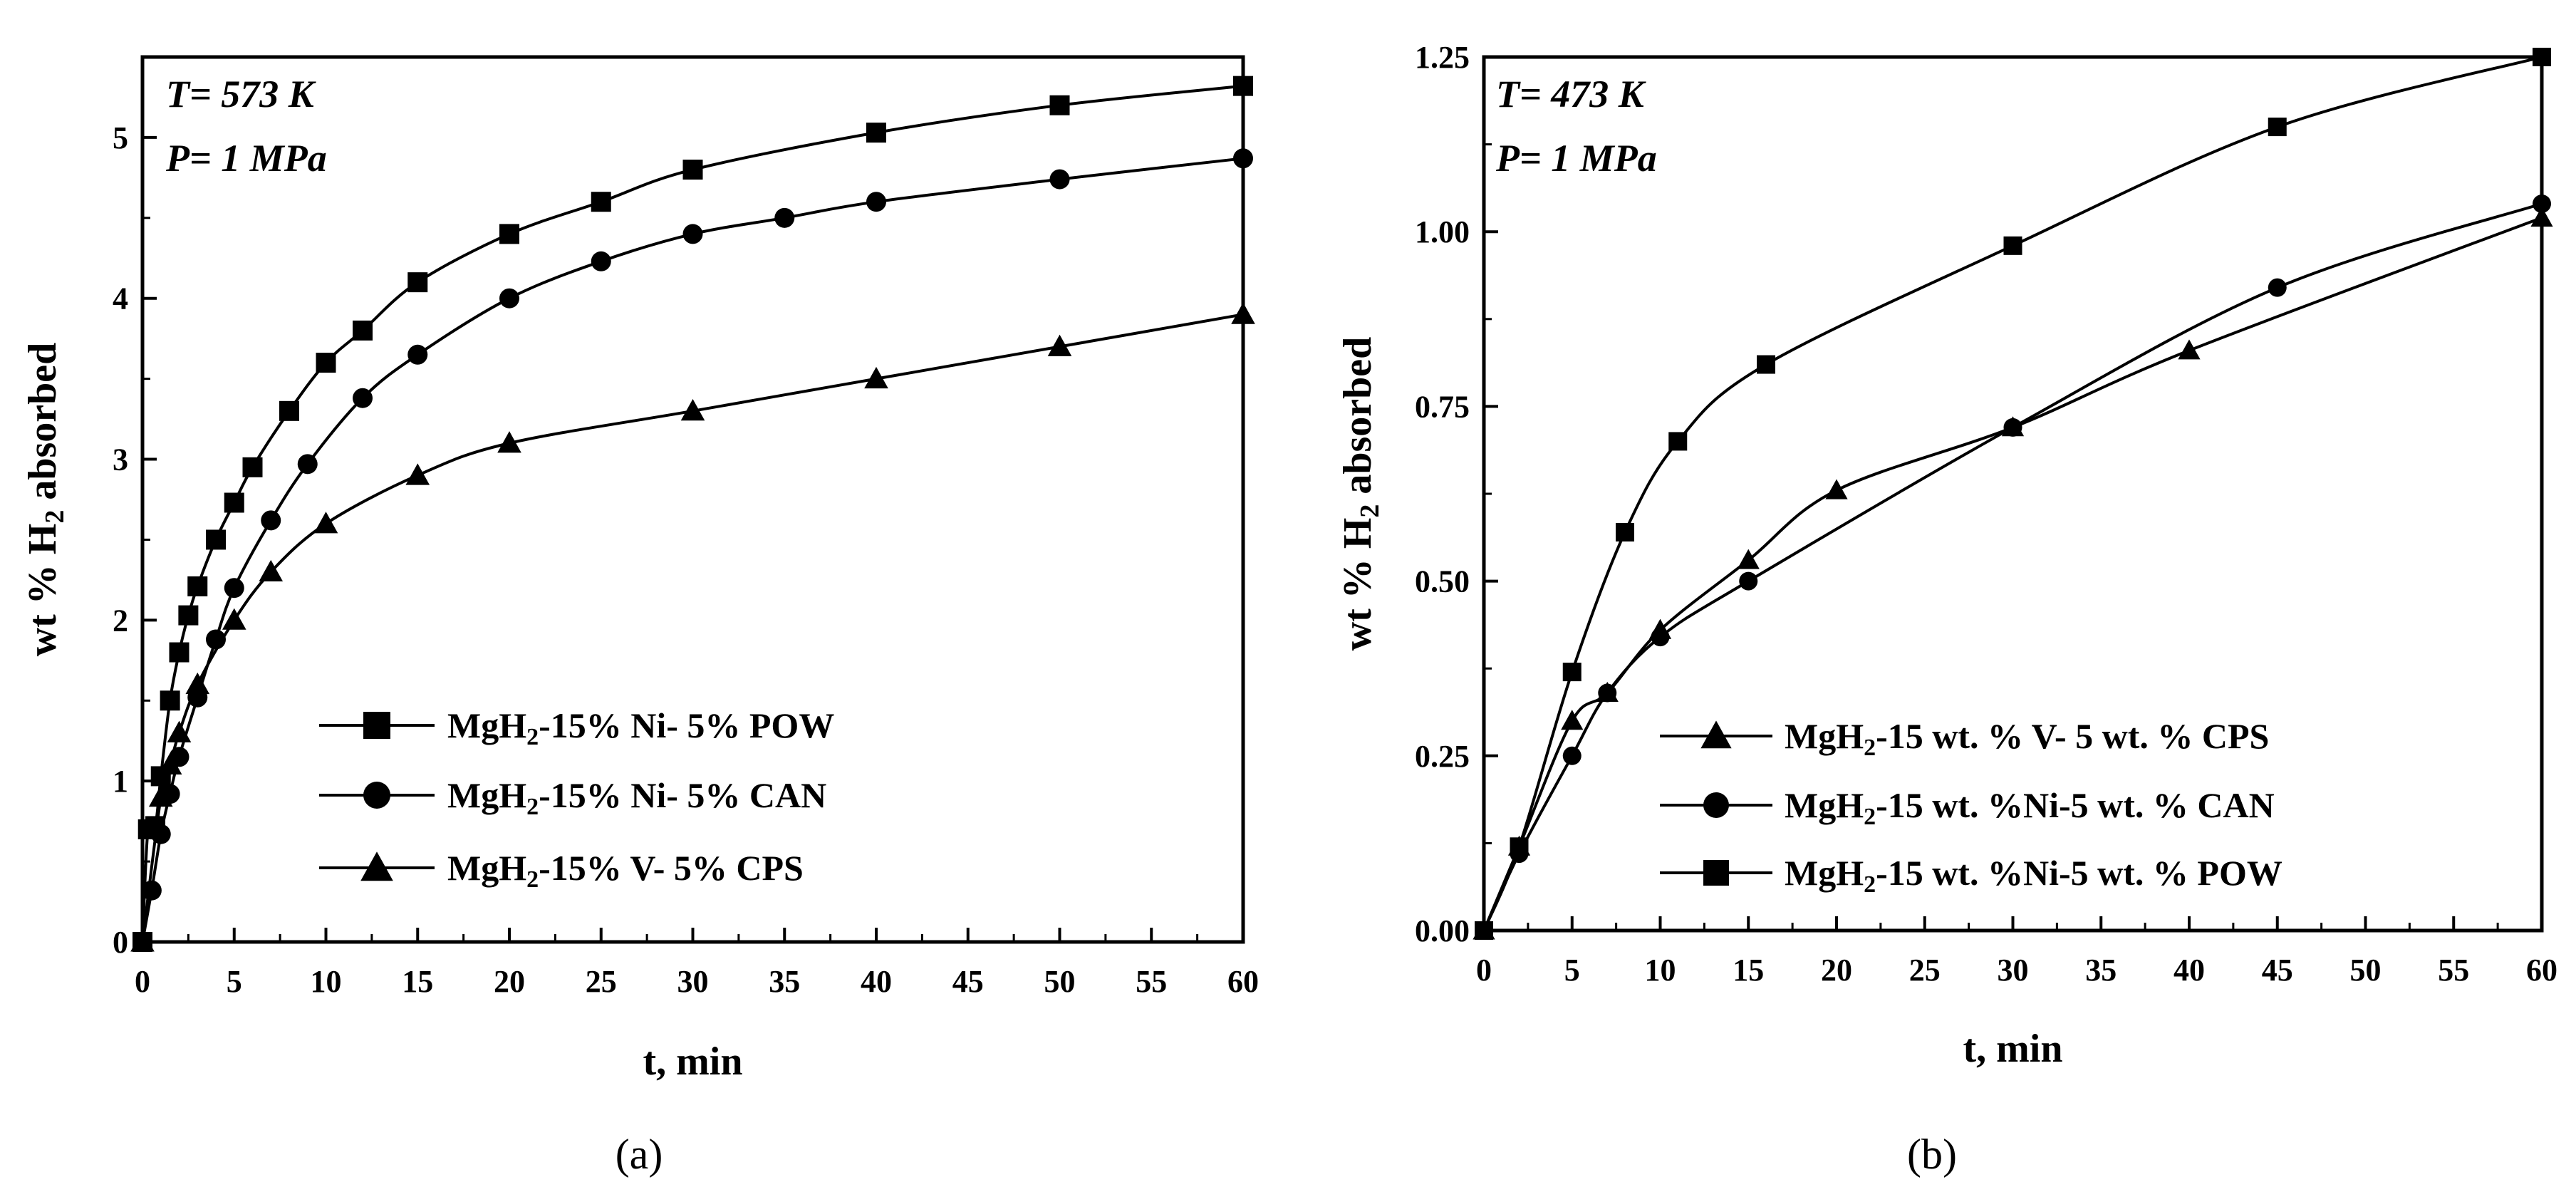  I want to click on panel-caption: (a), so click(639, 1154).